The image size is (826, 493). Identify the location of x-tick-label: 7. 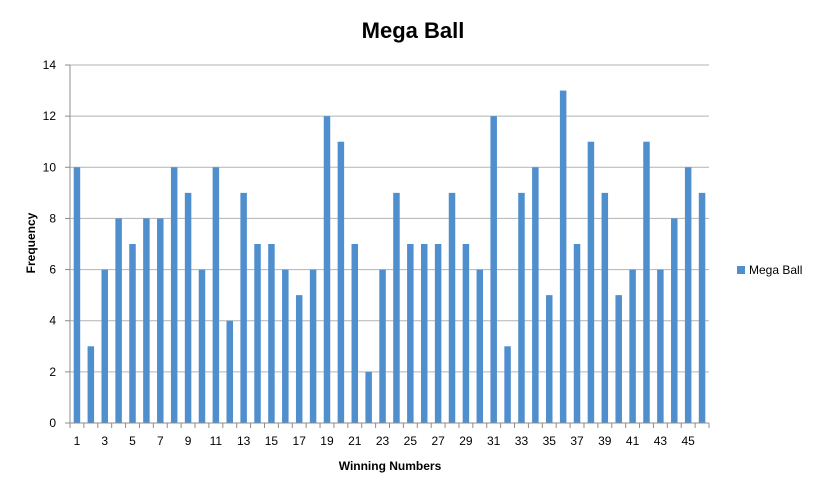
(160, 441).